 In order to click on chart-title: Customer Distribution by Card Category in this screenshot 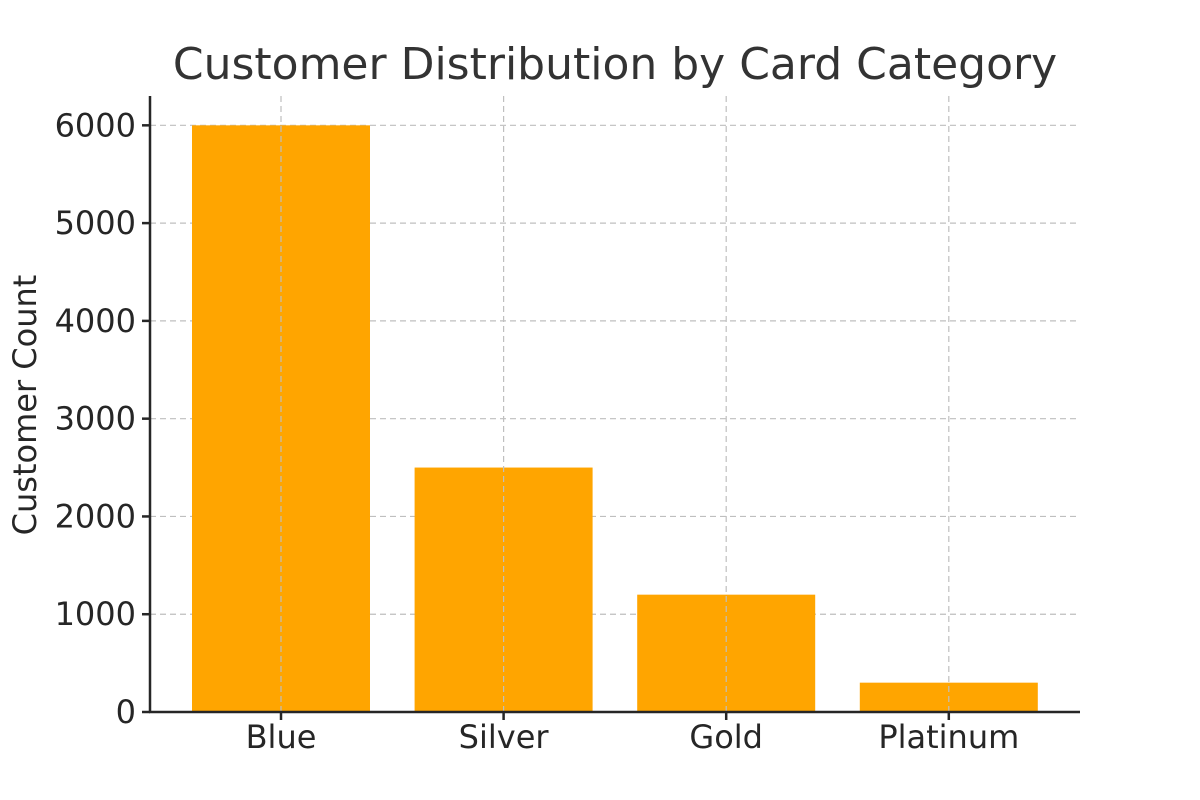, I will do `click(615, 64)`.